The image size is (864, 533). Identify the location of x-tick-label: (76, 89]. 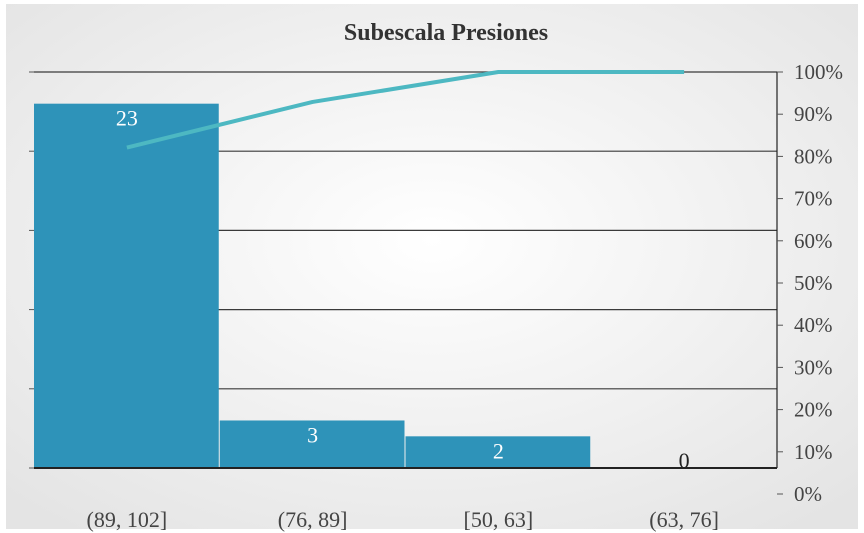
(313, 519).